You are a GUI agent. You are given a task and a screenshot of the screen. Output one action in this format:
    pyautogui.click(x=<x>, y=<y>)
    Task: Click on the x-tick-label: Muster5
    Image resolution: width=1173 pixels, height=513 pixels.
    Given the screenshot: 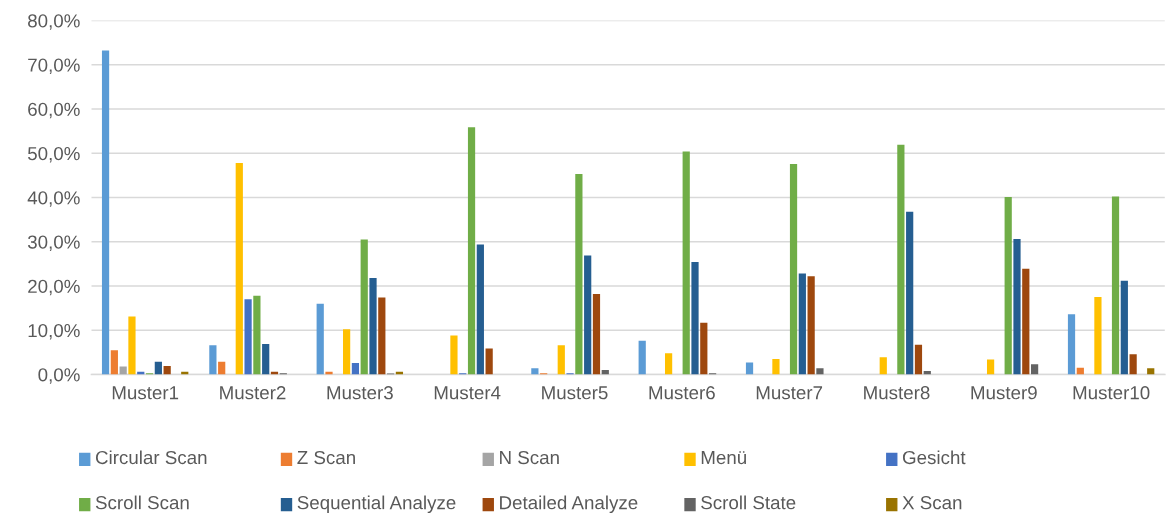 What is the action you would take?
    pyautogui.click(x=575, y=393)
    